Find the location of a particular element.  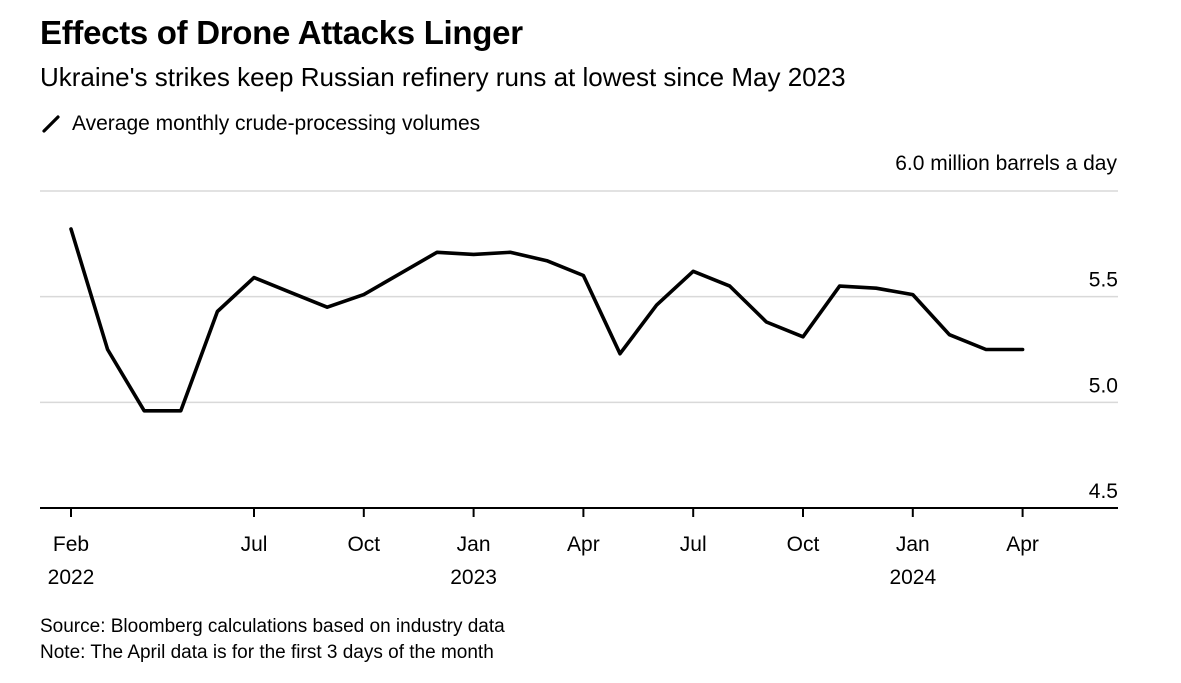

y-axis-ticks: 4.5 5.0 5.5 is located at coordinates (1103, 386).